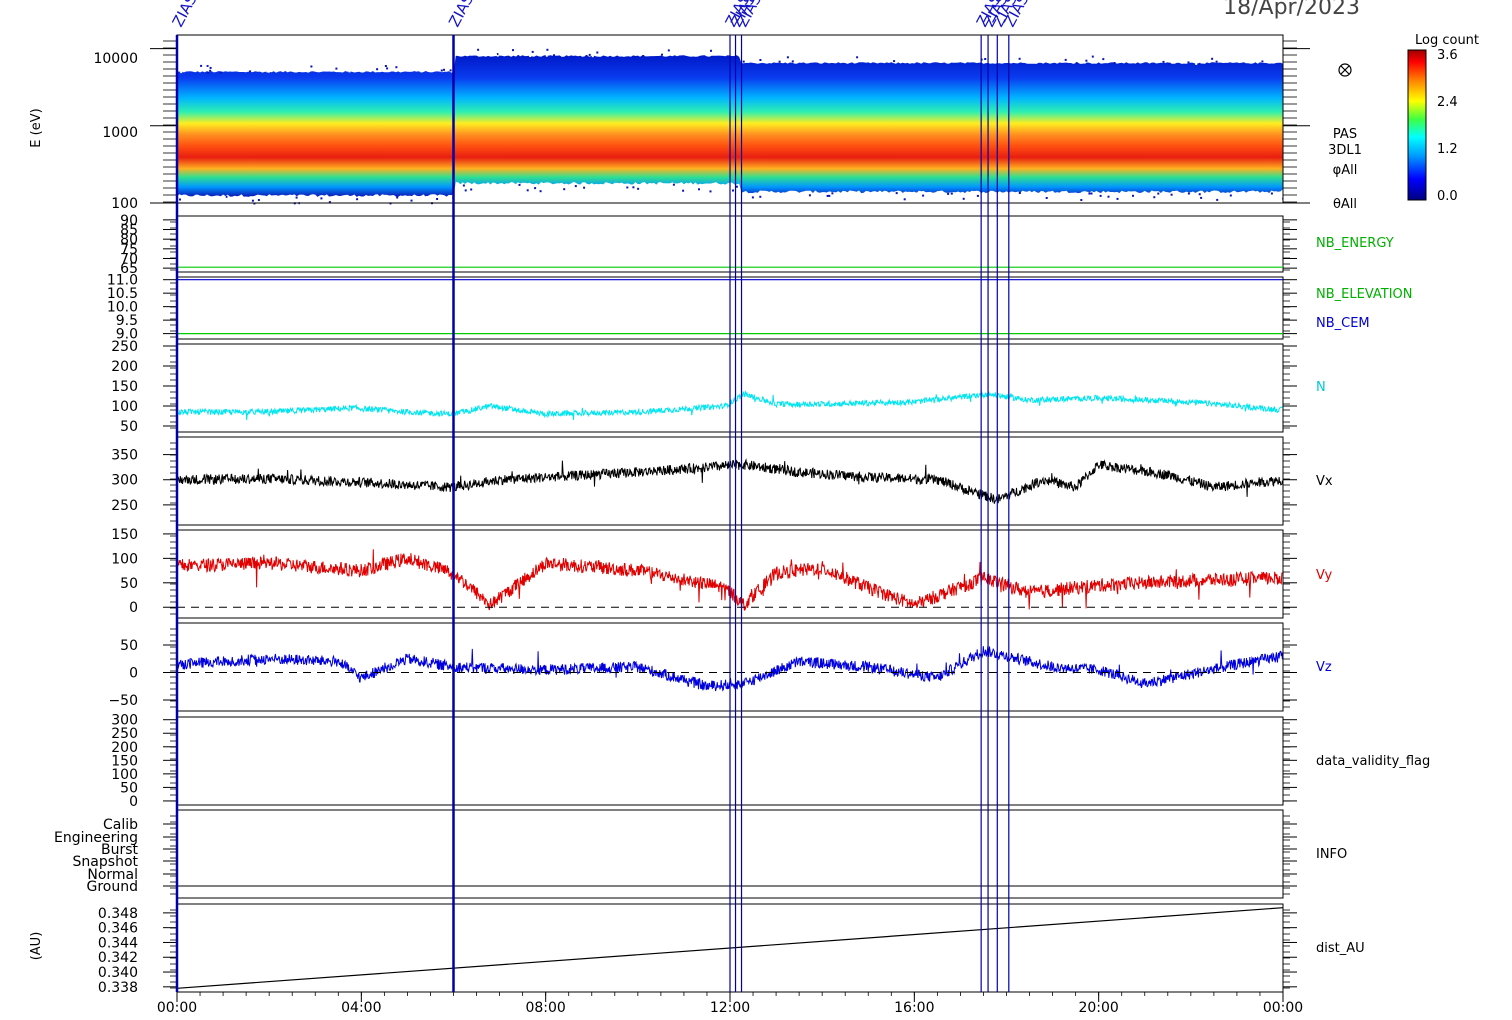  Describe the element at coordinates (124, 456) in the screenshot. I see `y-tick-label: 350` at that location.